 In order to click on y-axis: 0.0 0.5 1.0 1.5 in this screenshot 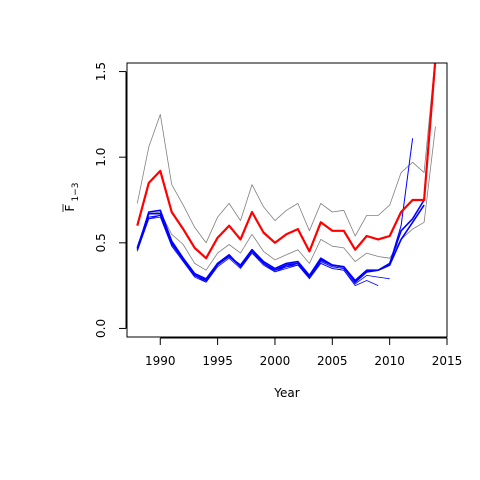, I will do `click(110, 200)`.